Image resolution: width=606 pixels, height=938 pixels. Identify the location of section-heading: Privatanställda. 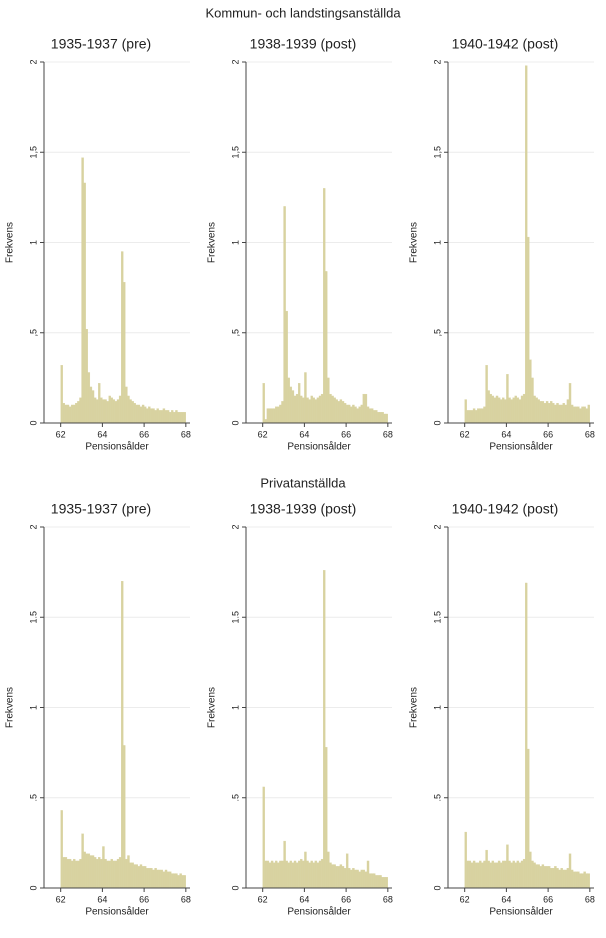
(303, 482).